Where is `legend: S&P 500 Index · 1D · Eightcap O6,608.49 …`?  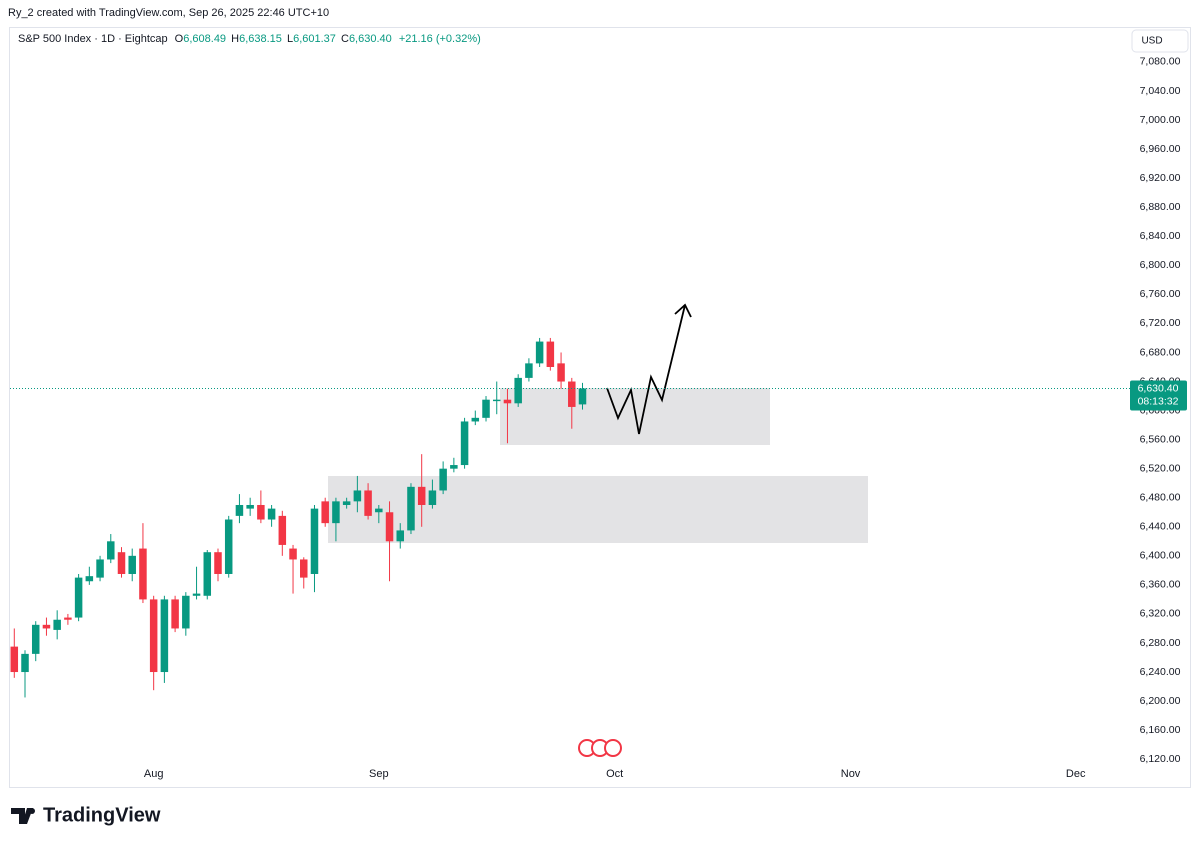
legend: S&P 500 Index · 1D · Eightcap O6,608.49 … is located at coordinates (249, 39).